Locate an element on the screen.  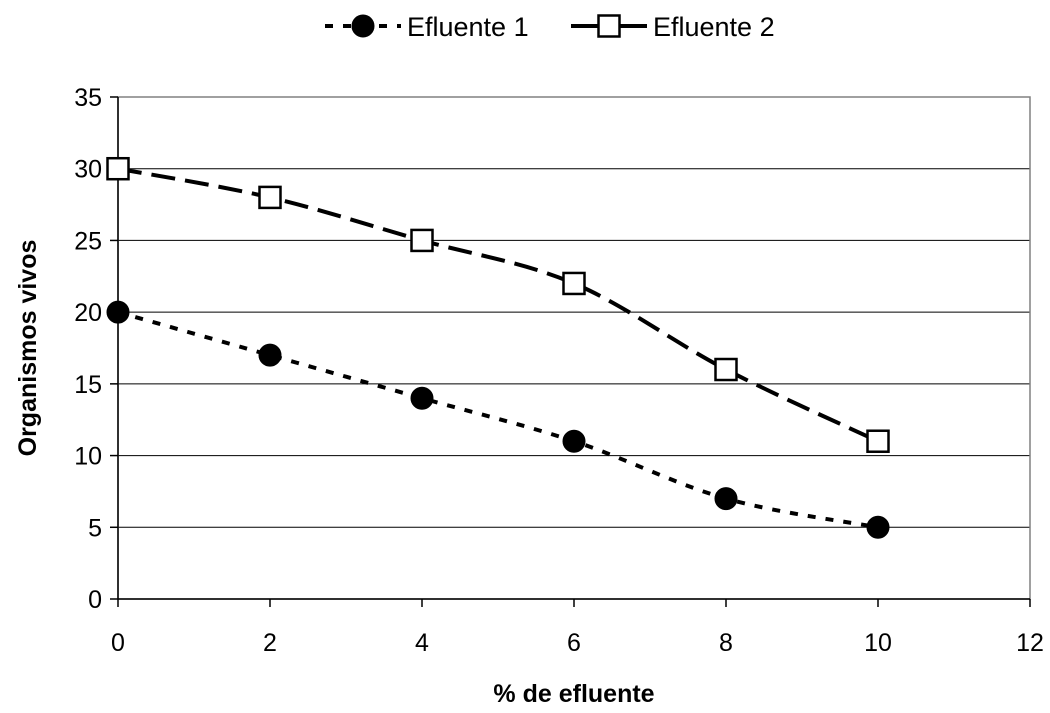
y-tick-label: 5 is located at coordinates (95, 528).